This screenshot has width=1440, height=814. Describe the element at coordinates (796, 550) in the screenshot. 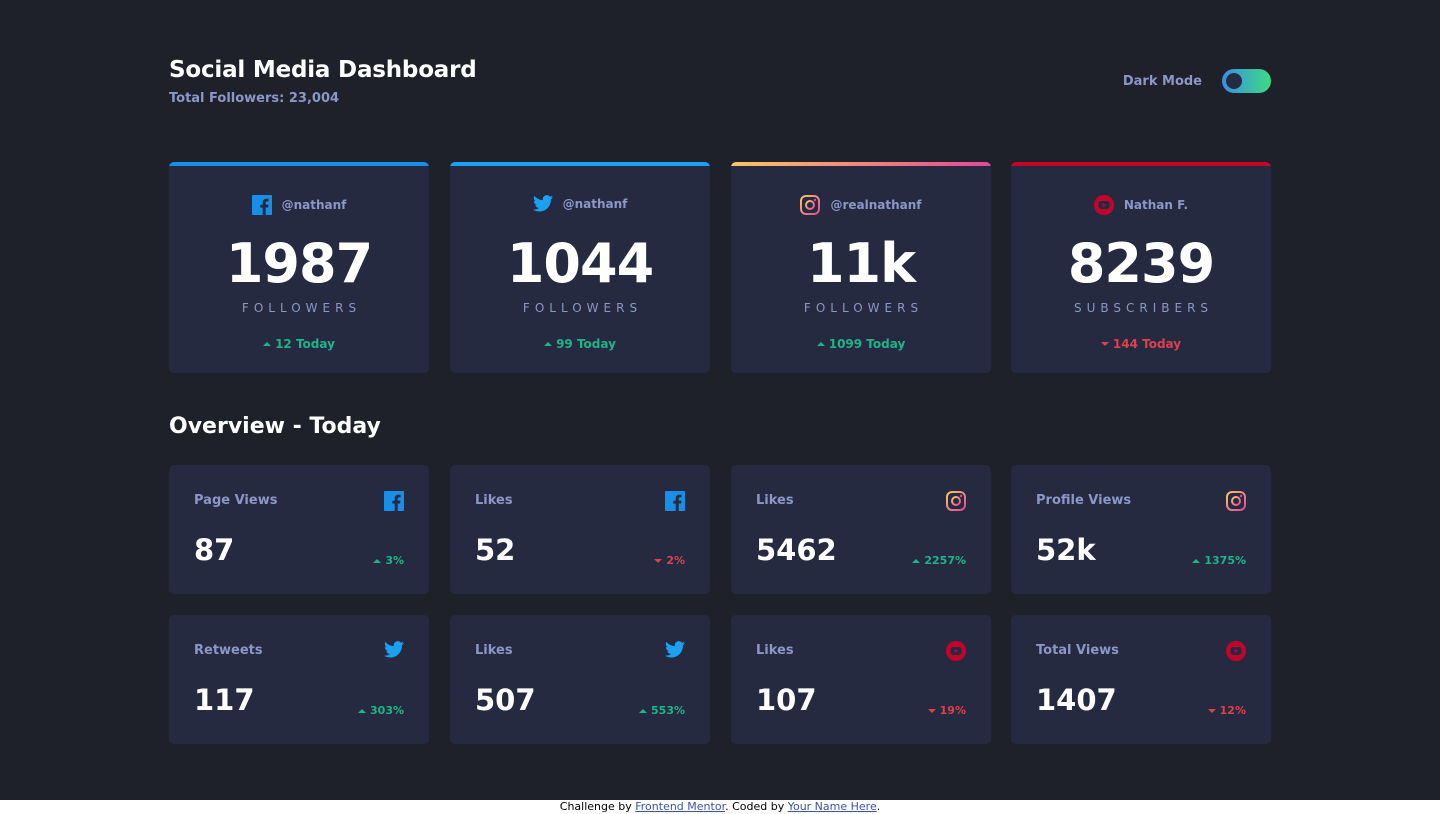

I see `overview-value: 5462` at that location.